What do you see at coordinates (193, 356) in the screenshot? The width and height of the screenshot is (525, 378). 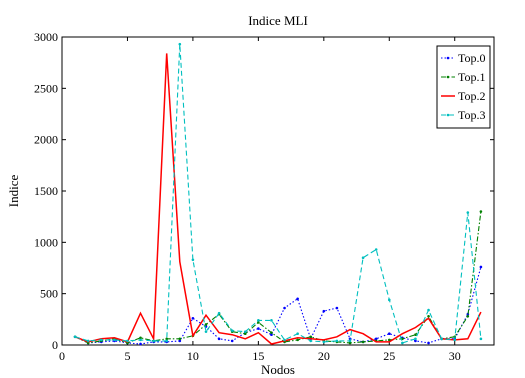 I see `x-tick-label: 10` at bounding box center [193, 356].